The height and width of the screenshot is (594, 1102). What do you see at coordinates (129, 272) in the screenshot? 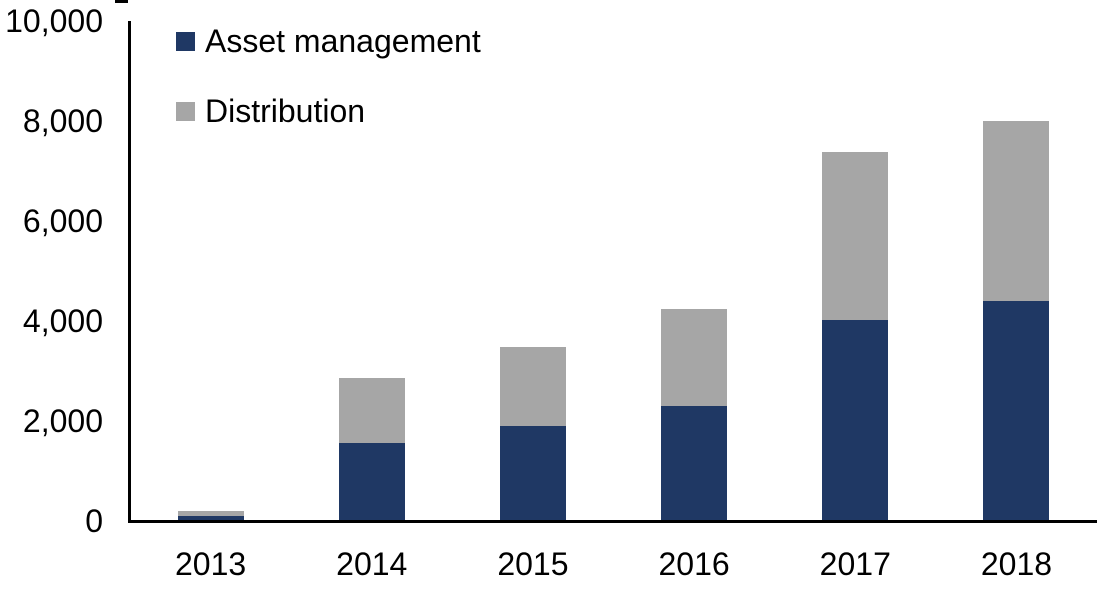
I see `y-axis-line` at bounding box center [129, 272].